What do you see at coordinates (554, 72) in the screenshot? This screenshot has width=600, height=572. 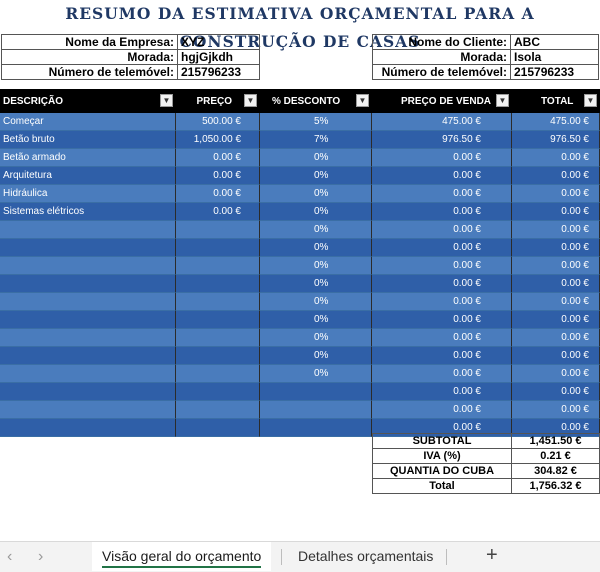 I see `client-phone-value: 215796233` at bounding box center [554, 72].